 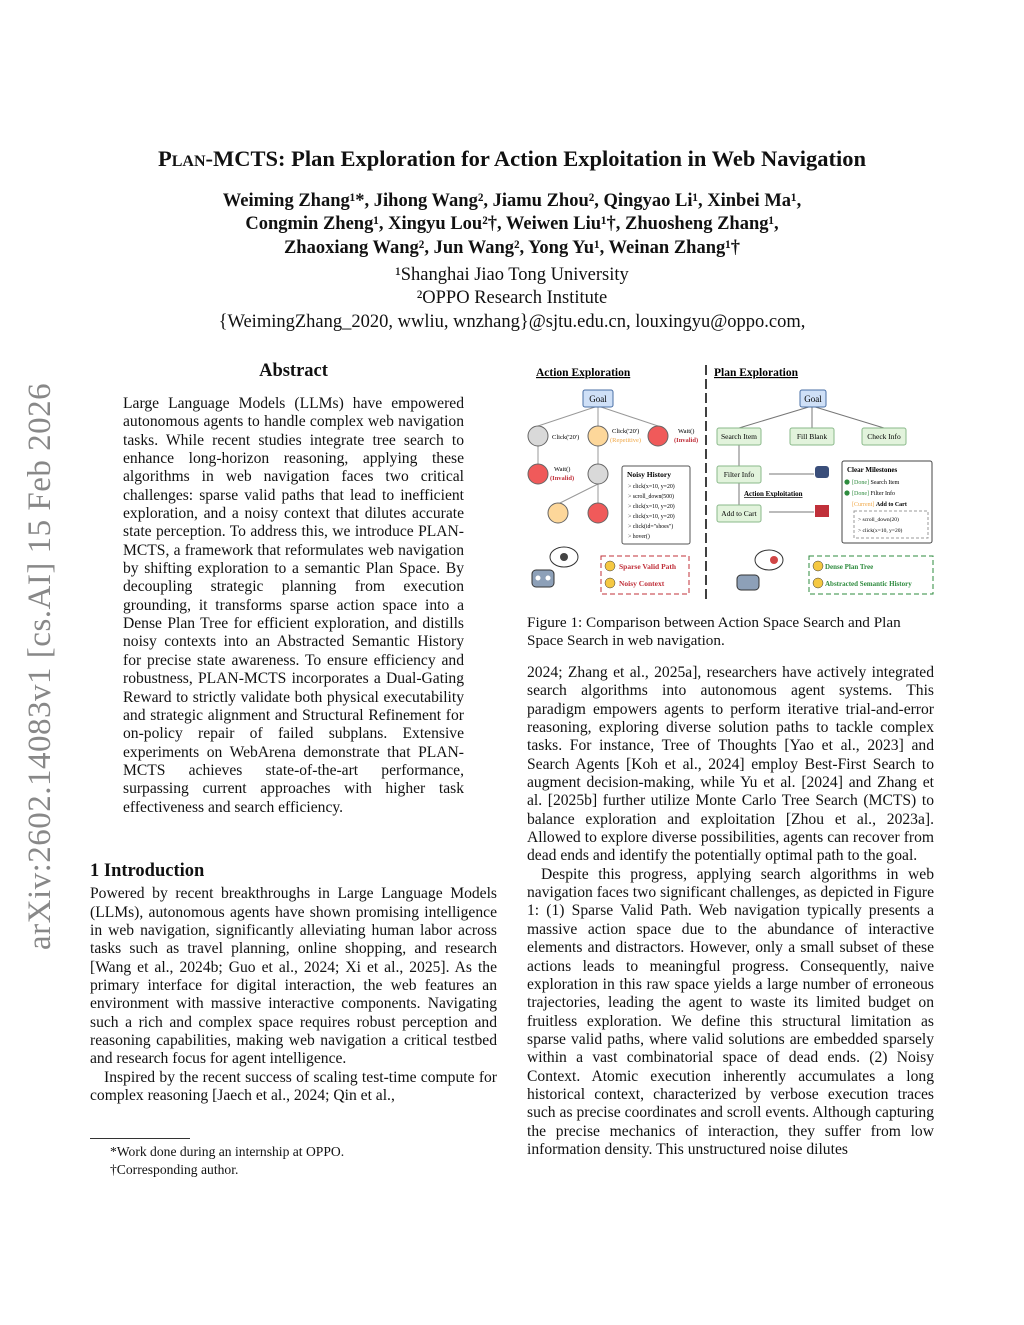 I want to click on challenge-label: Noisy Context, so click(x=642, y=583).